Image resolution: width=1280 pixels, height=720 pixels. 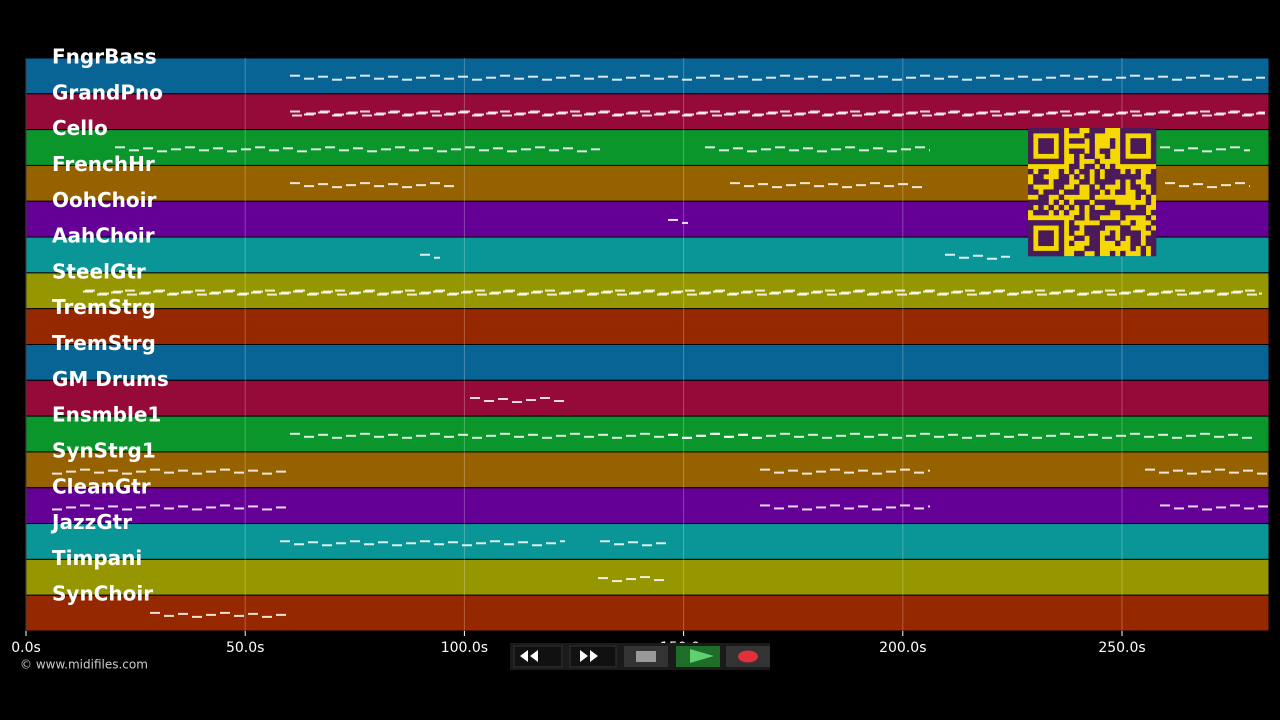 What do you see at coordinates (99, 271) in the screenshot?
I see `track-label: SteelGtr` at bounding box center [99, 271].